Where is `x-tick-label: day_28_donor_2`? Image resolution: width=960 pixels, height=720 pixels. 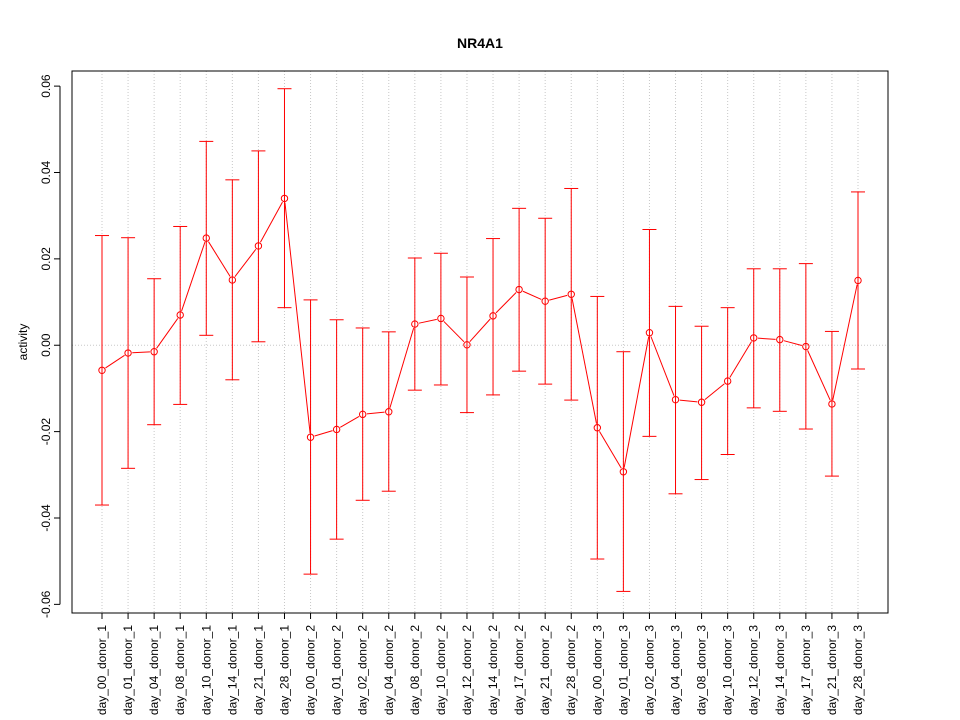
x-tick-label: day_28_donor_2 is located at coordinates (571, 670).